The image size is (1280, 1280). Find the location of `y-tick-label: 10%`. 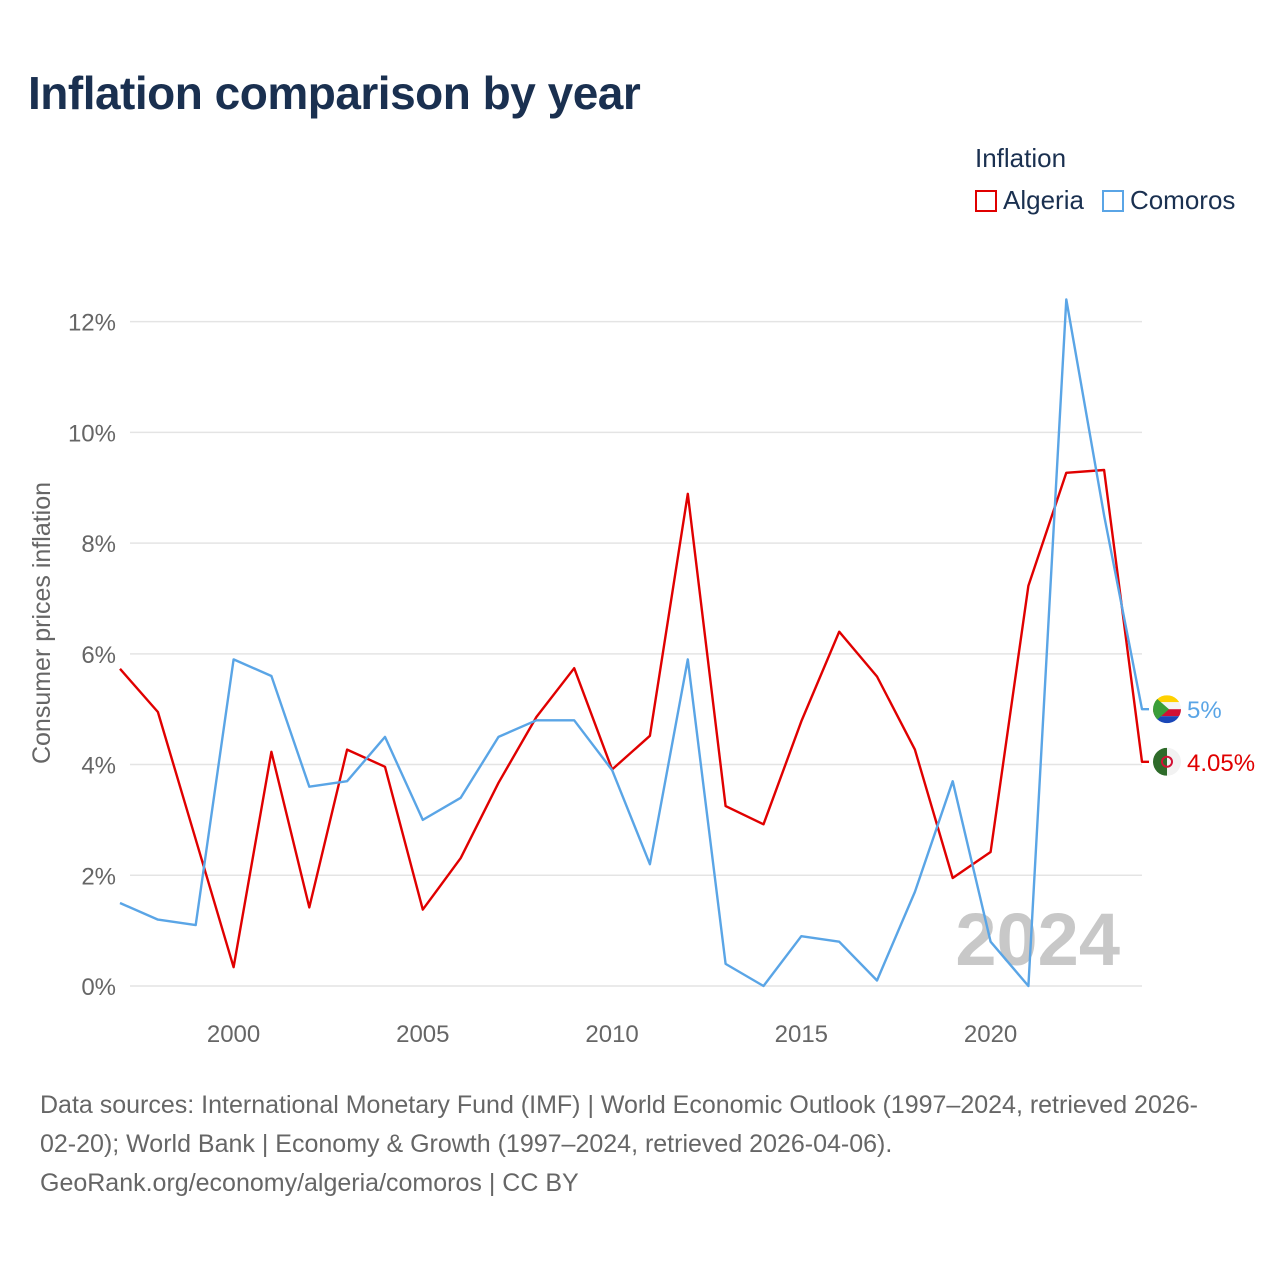

y-tick-label: 10% is located at coordinates (92, 433).